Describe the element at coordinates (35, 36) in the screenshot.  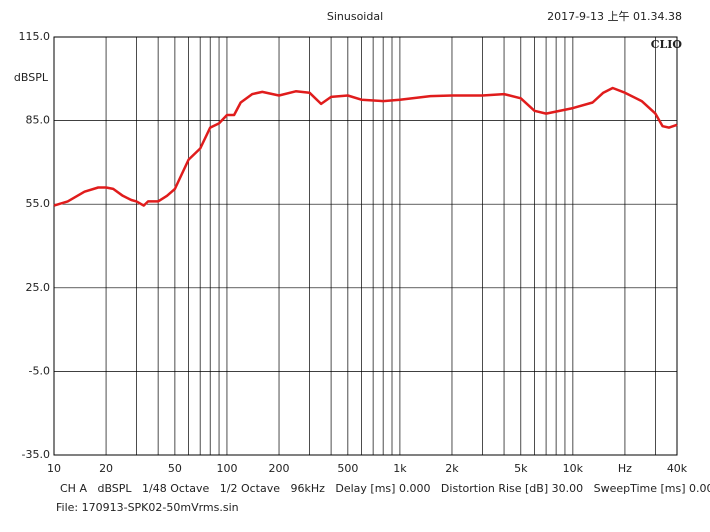
I see `y-tick-label: 115.0` at that location.